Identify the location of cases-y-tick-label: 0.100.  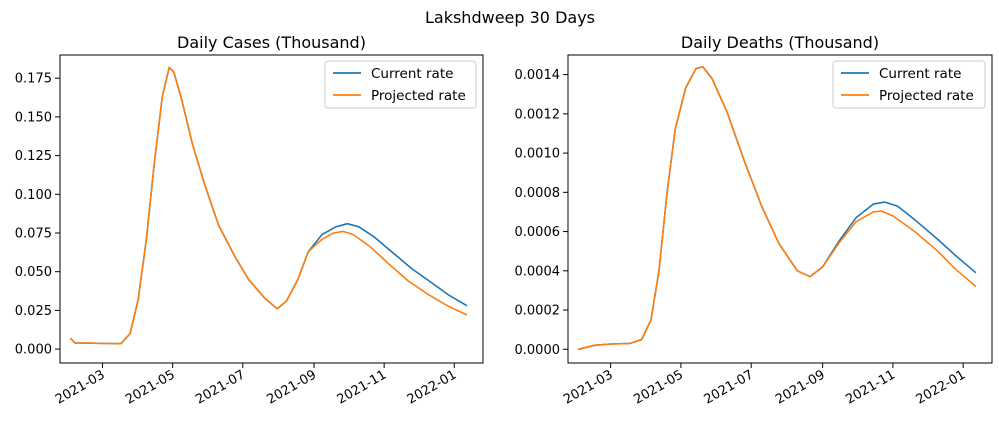
(33, 195).